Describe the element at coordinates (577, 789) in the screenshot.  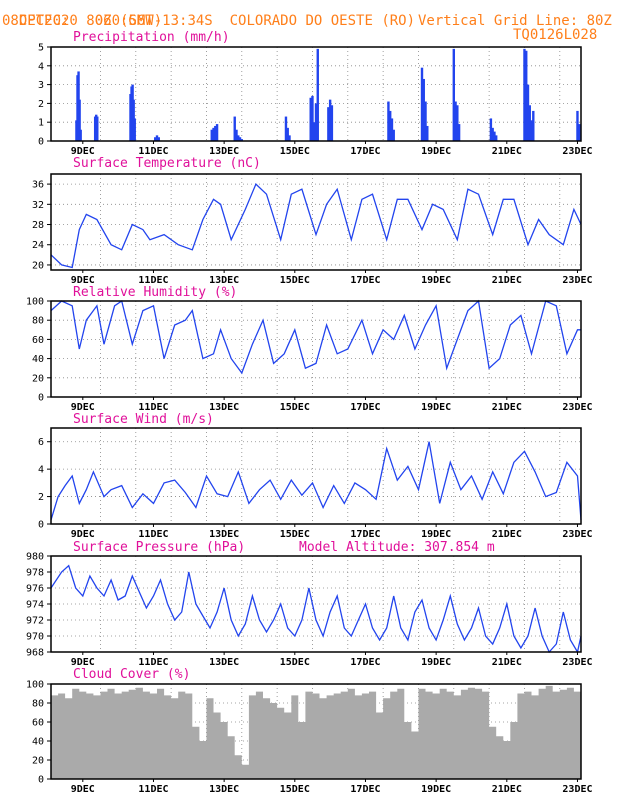
I see `cloud-xtick-label: 23DEC` at that location.